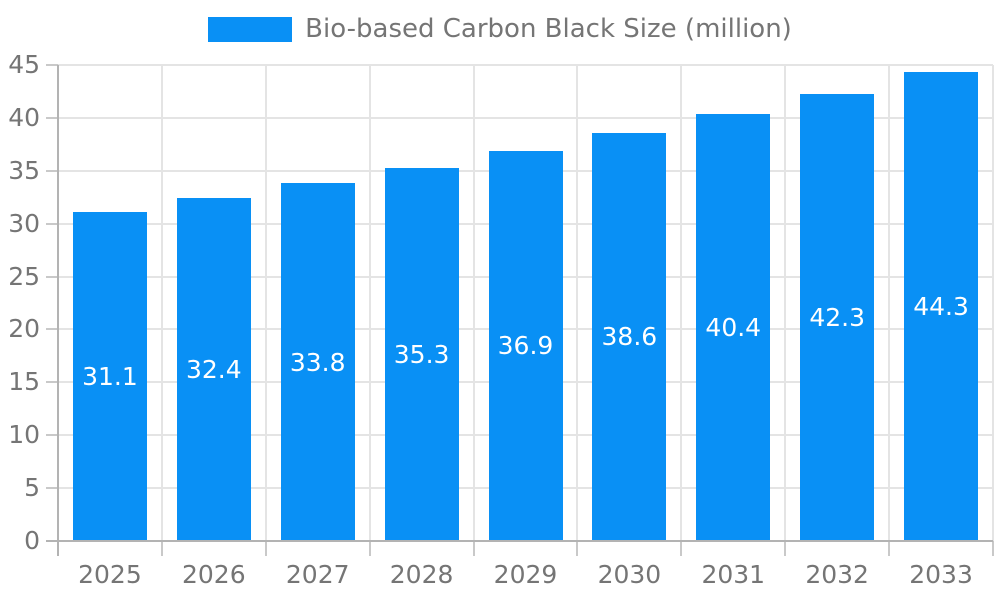 The height and width of the screenshot is (600, 1000). I want to click on bar-value-label: 44.3, so click(941, 307).